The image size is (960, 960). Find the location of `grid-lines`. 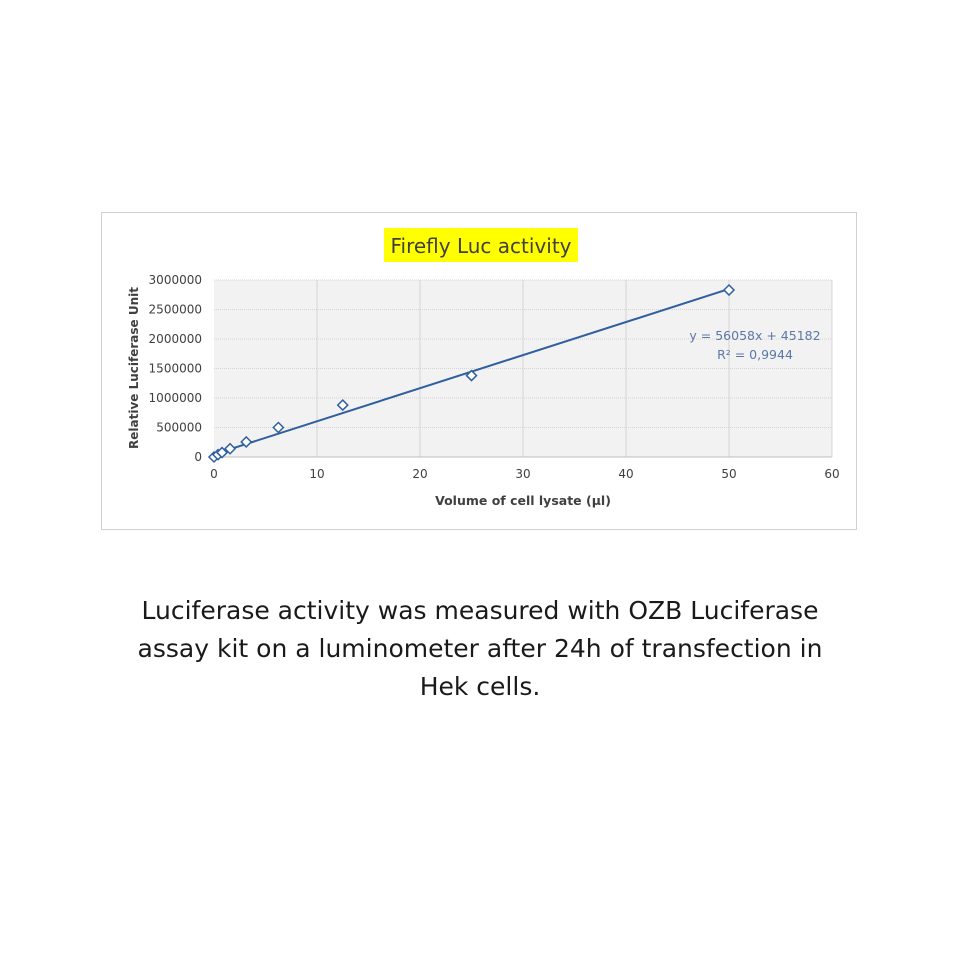

grid-lines is located at coordinates (523, 368).